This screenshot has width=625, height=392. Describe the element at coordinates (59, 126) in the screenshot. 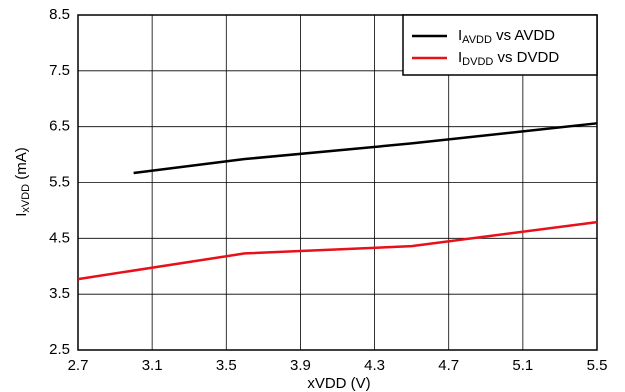

I see `y-tick-label: 6.5` at that location.